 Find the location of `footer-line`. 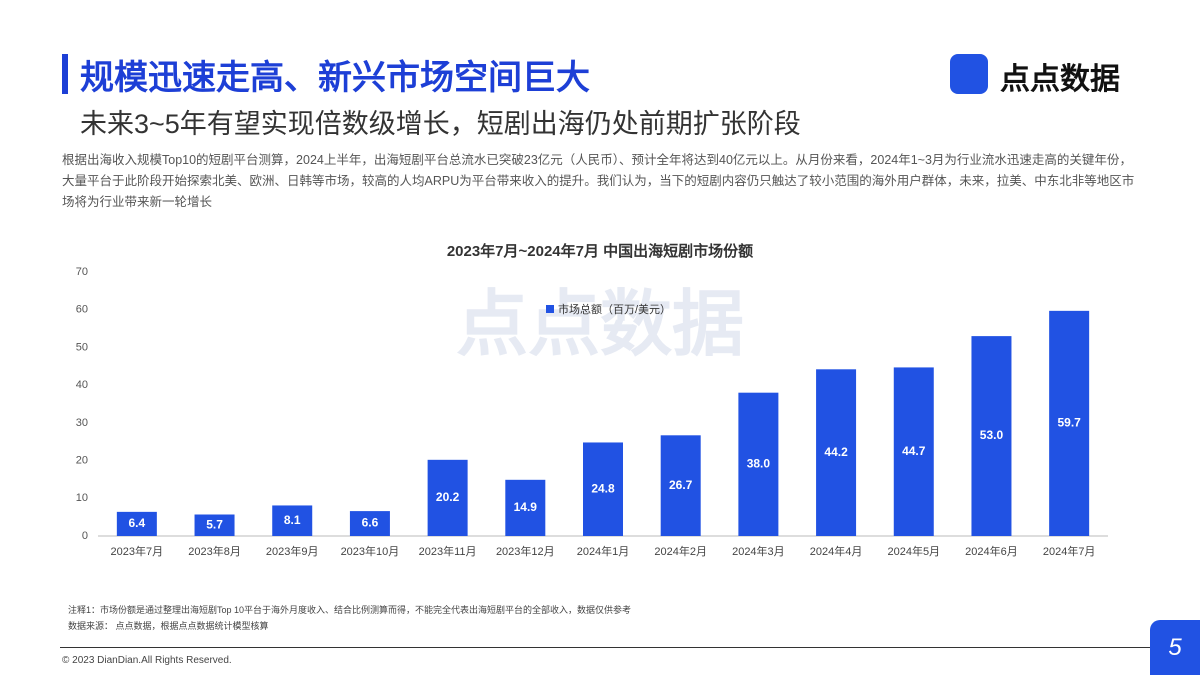

footer-line is located at coordinates (605, 647).